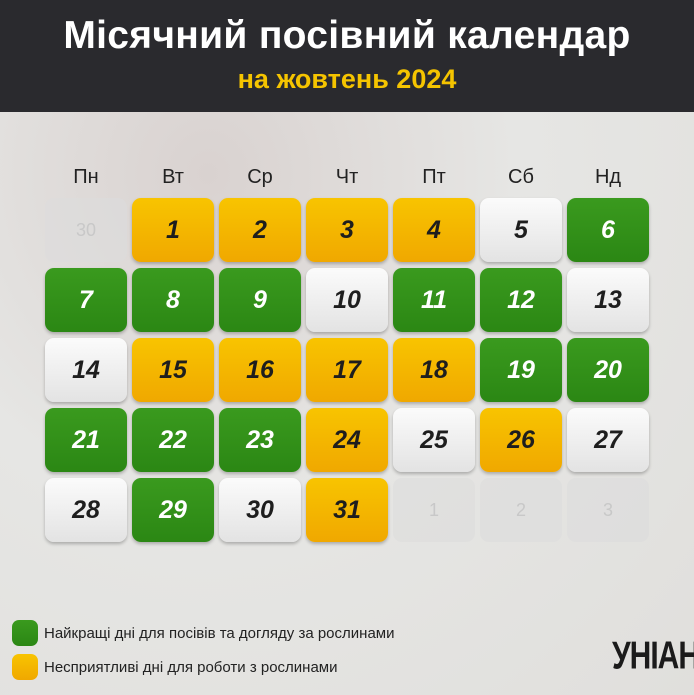 This screenshot has width=694, height=695. I want to click on green-swatch, so click(25, 633).